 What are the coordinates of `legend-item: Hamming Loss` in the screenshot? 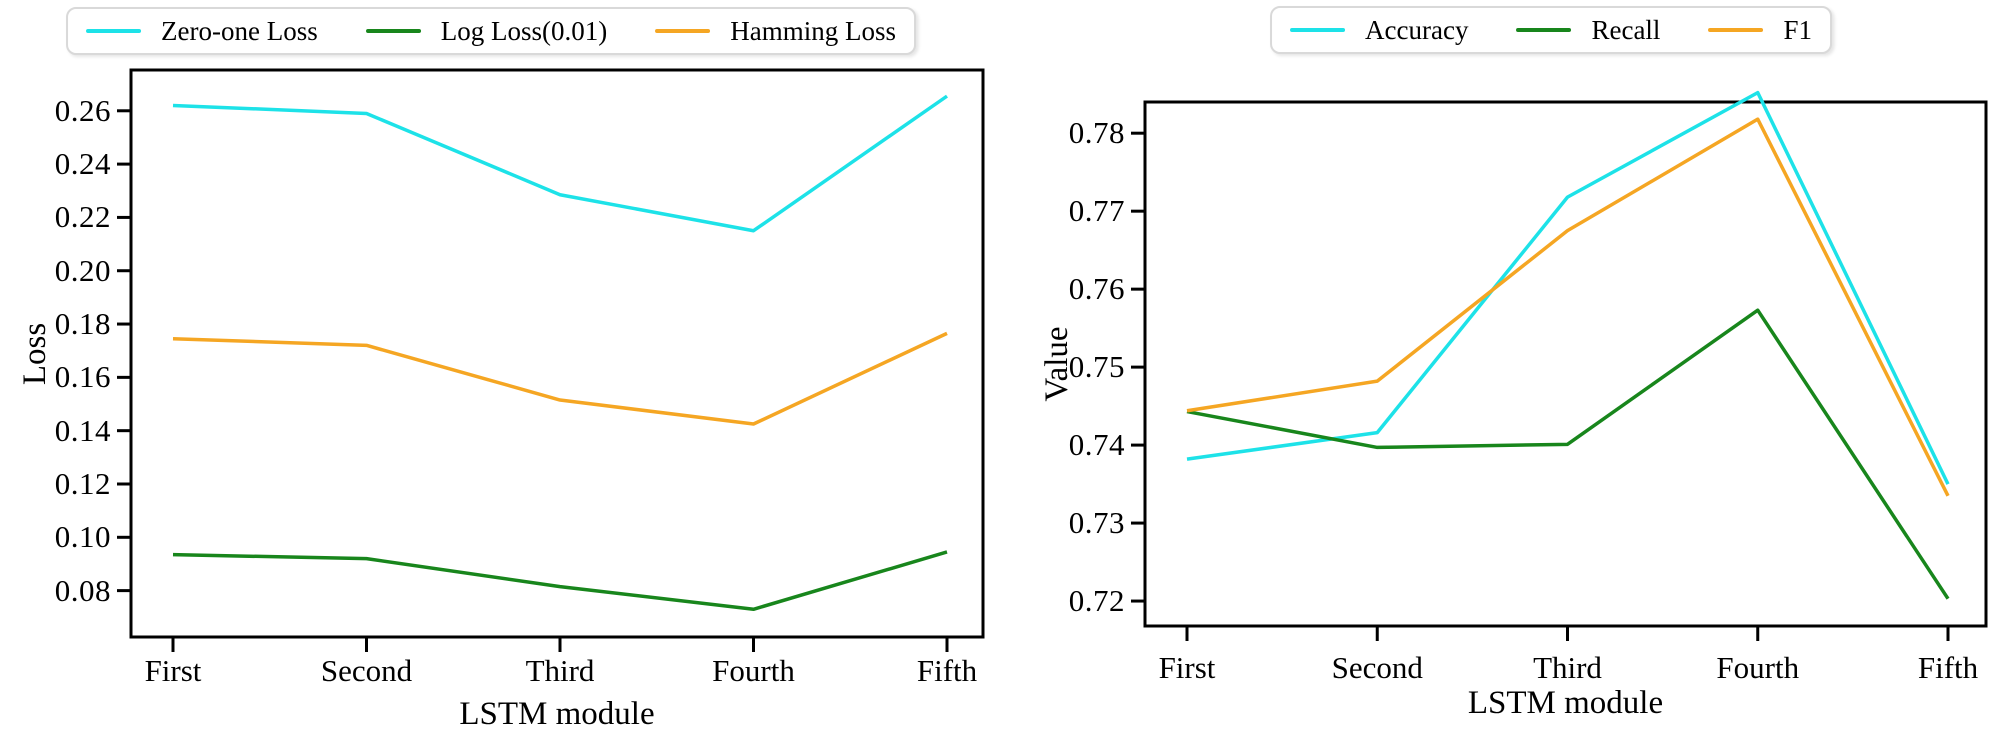 It's located at (775, 31).